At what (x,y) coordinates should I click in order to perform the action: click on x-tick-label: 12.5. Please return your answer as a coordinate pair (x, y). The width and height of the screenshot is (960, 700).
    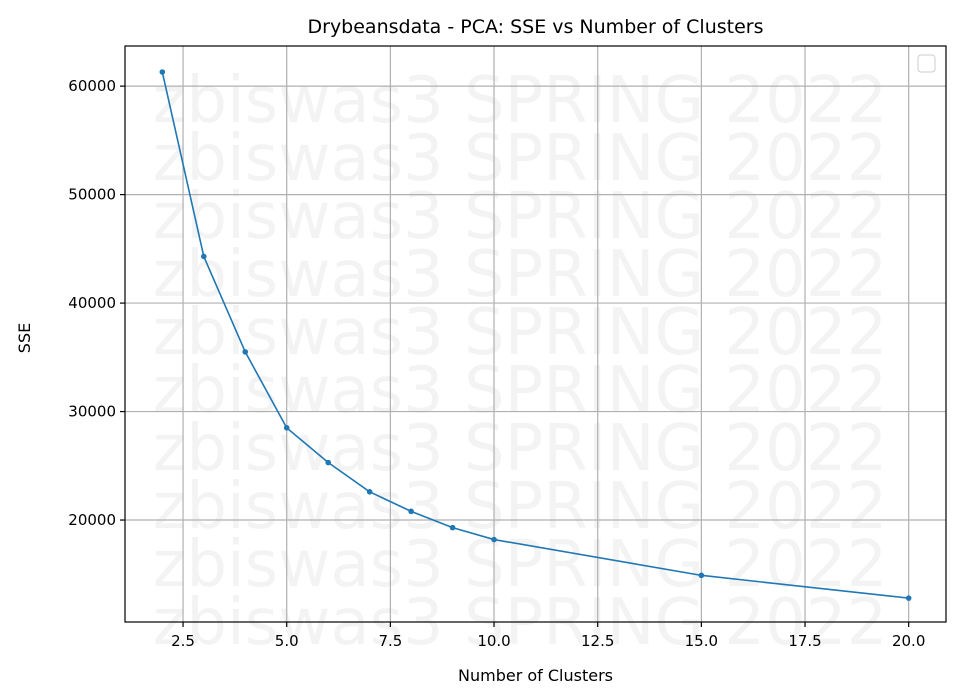
    Looking at the image, I should click on (597, 641).